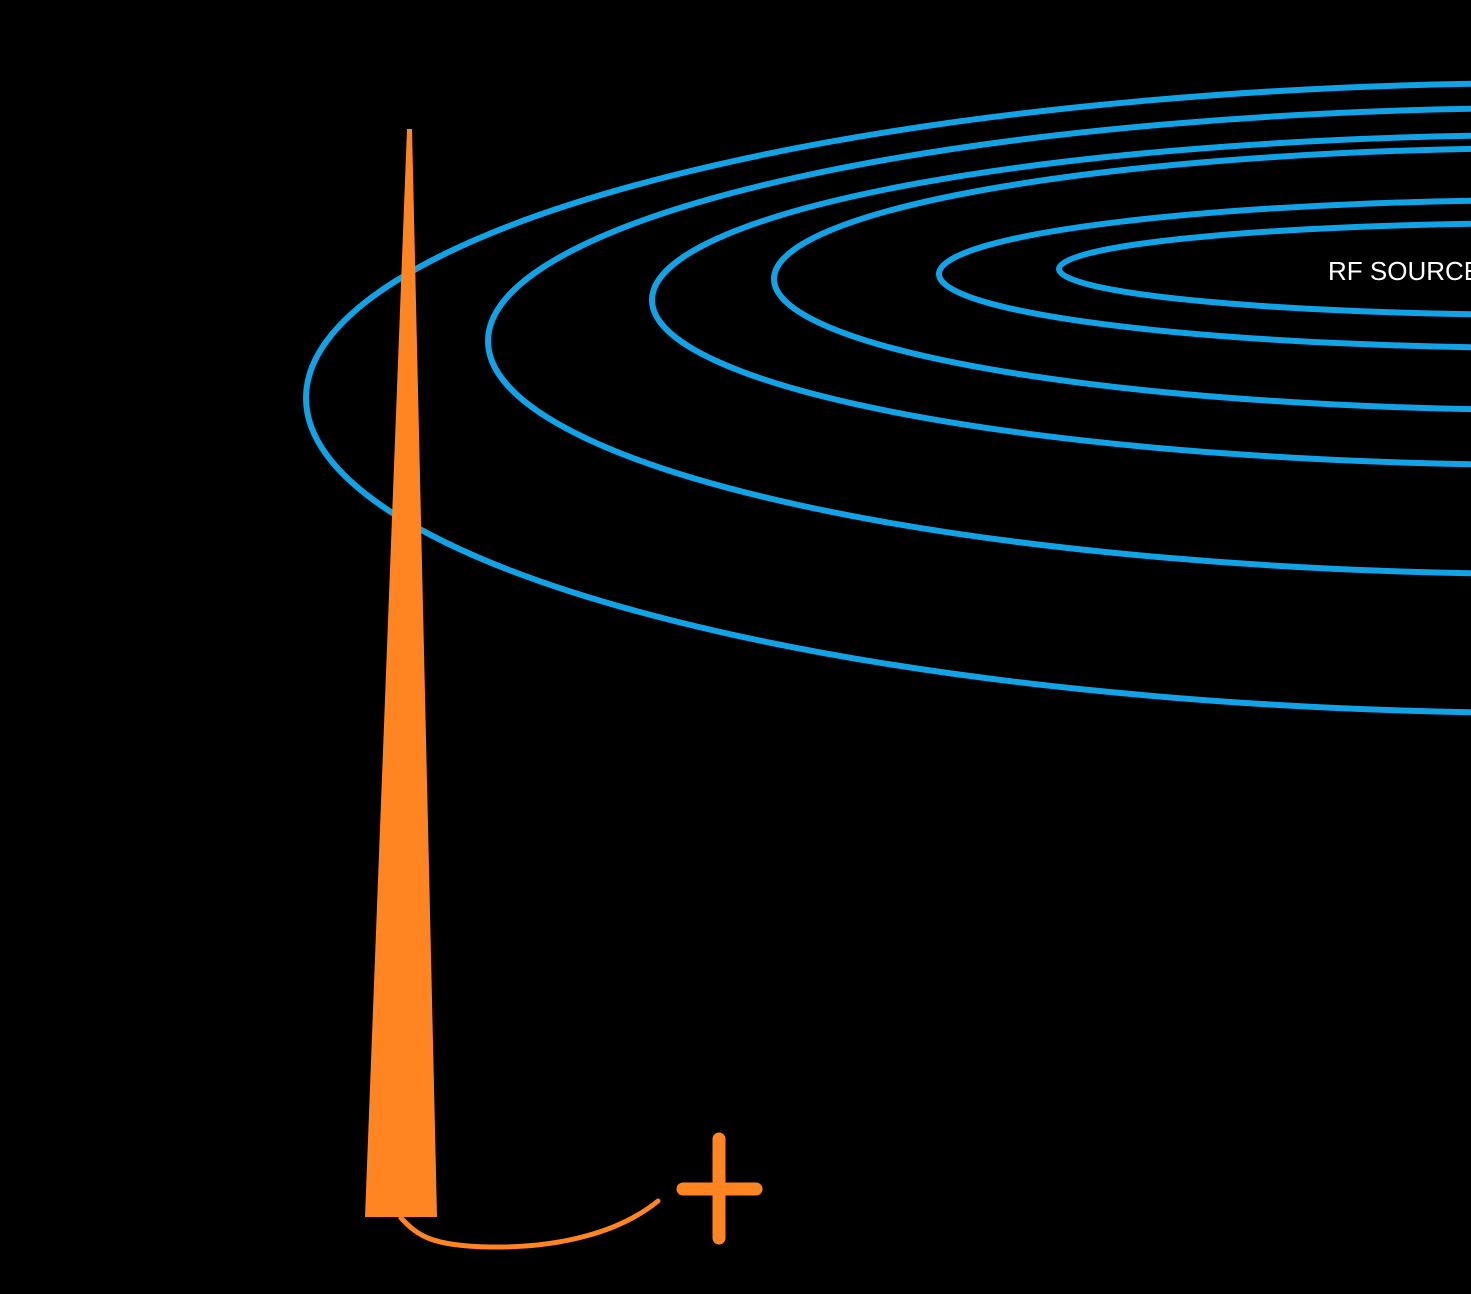  What do you see at coordinates (719, 1188) in the screenshot?
I see `plus-icon` at bounding box center [719, 1188].